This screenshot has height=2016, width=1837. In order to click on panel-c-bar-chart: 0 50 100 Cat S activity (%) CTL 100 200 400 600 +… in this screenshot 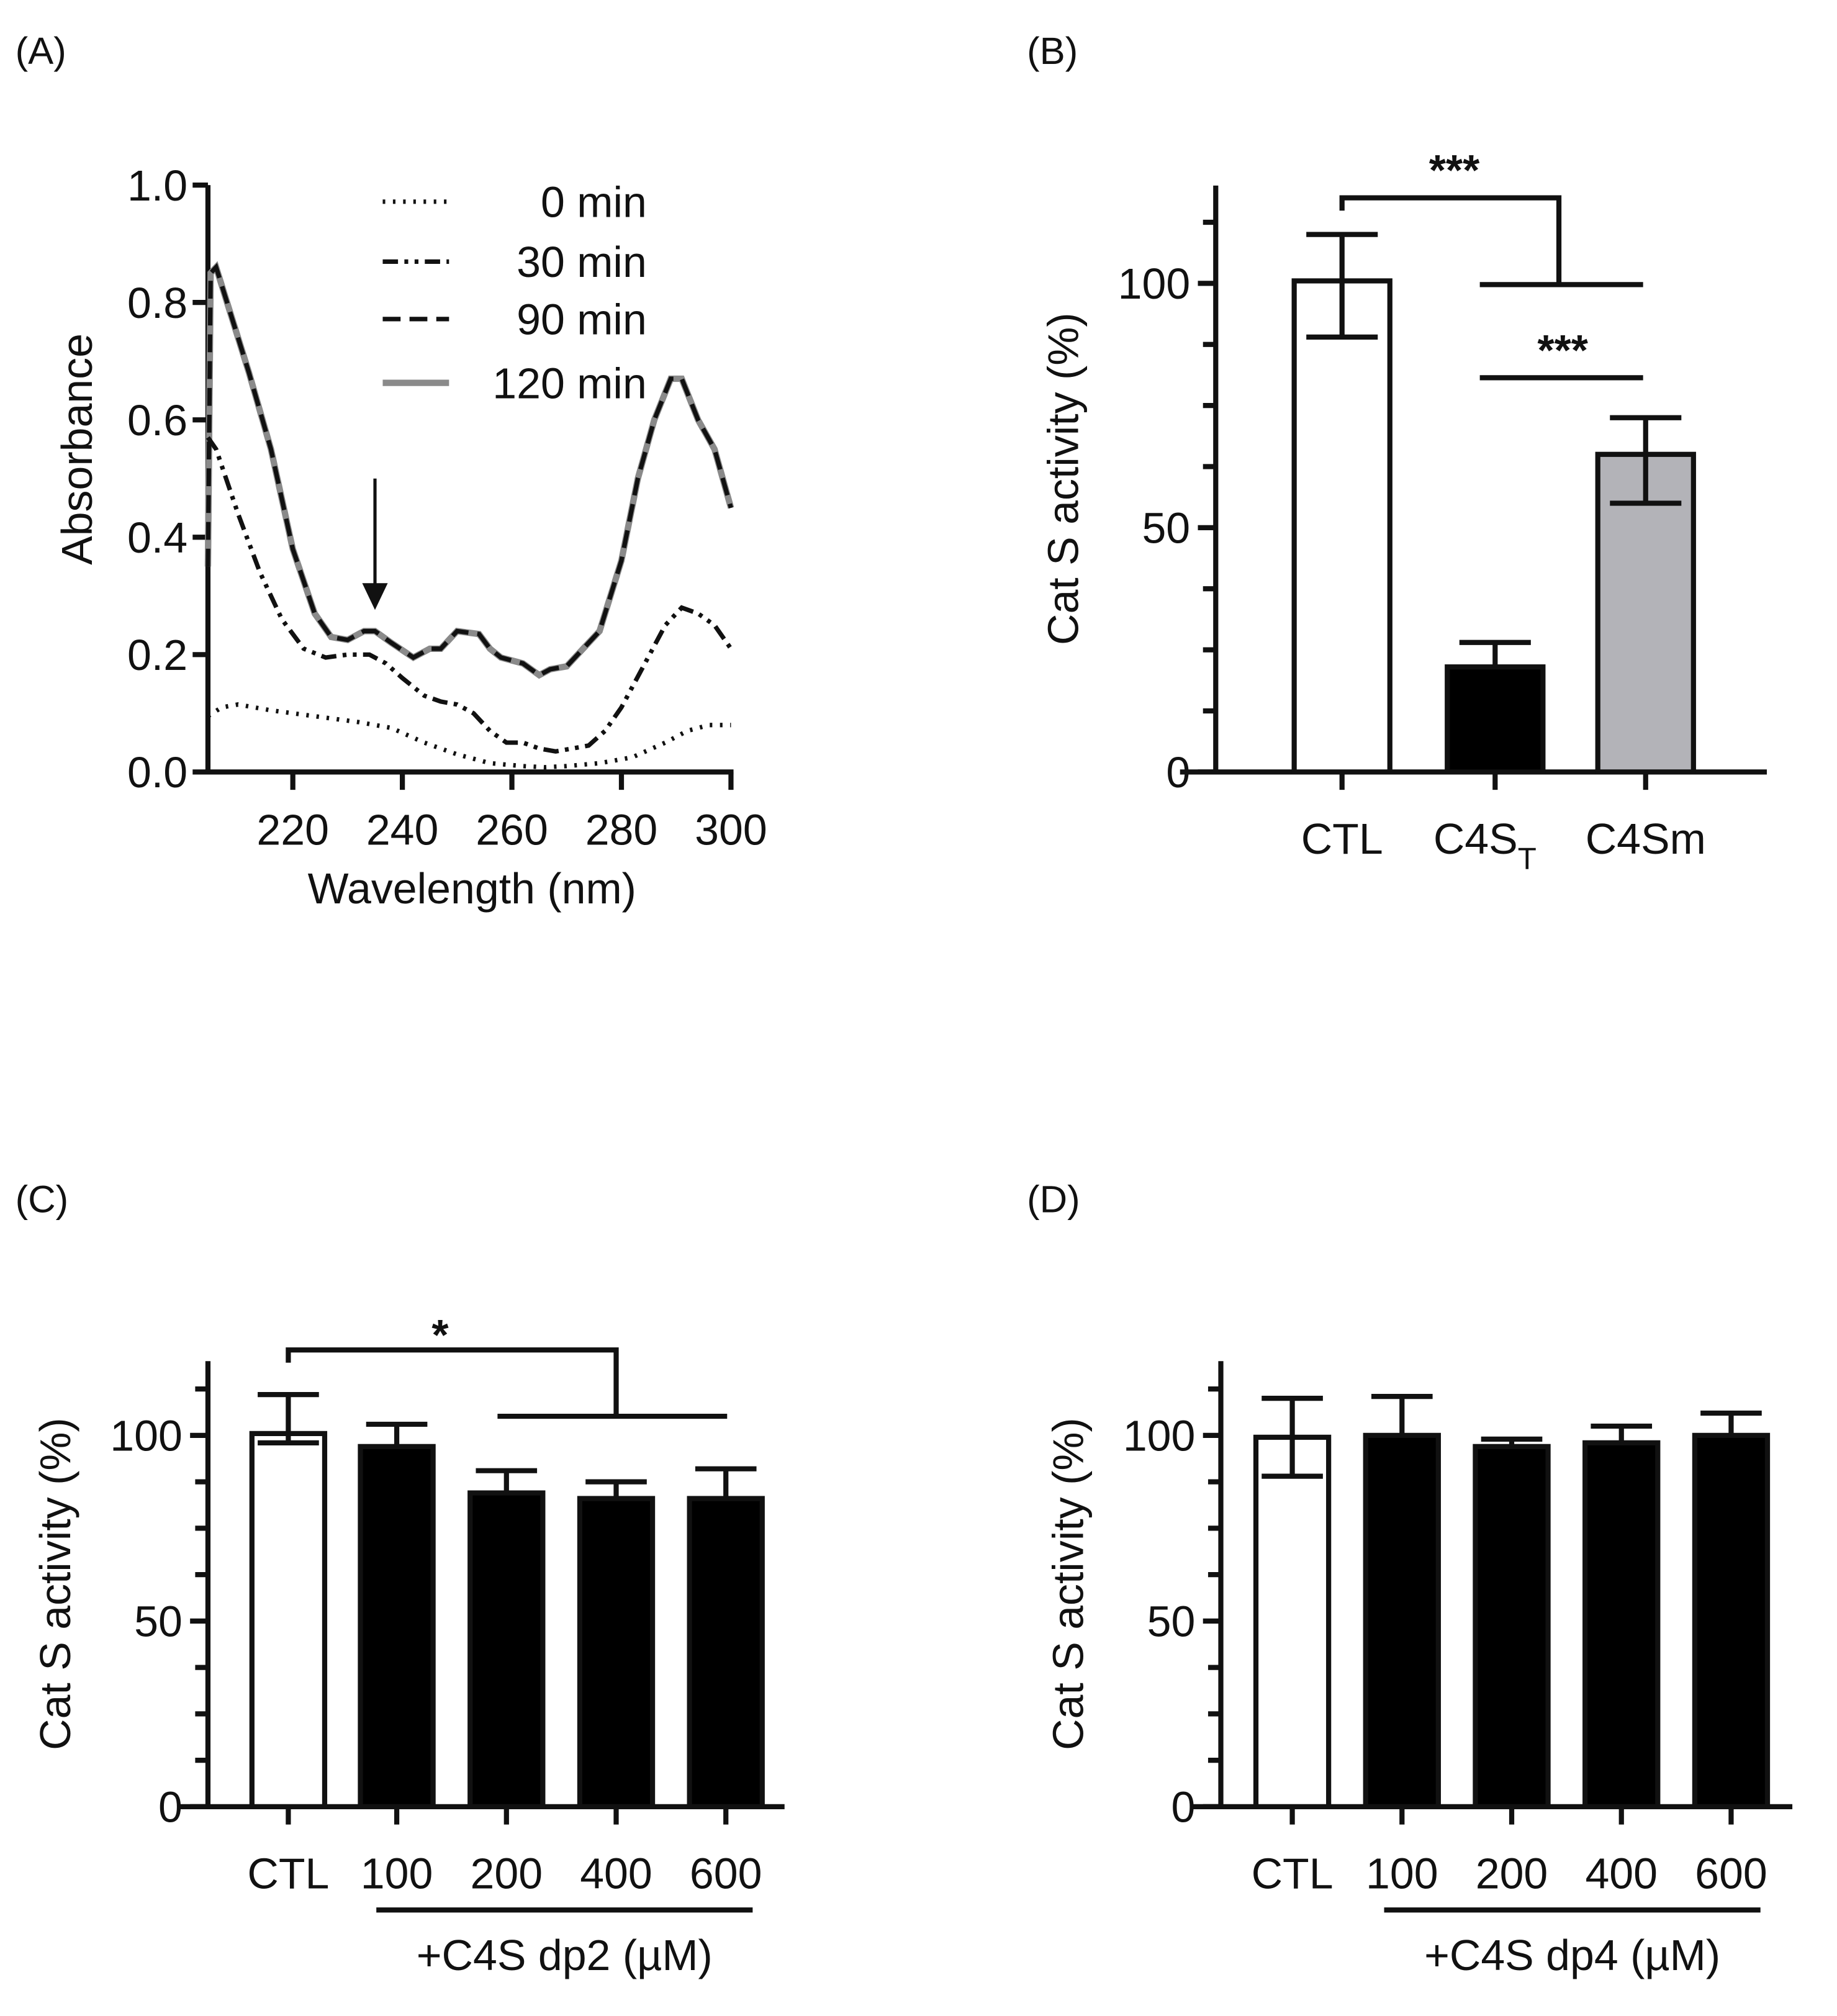, I will do `click(408, 1645)`.